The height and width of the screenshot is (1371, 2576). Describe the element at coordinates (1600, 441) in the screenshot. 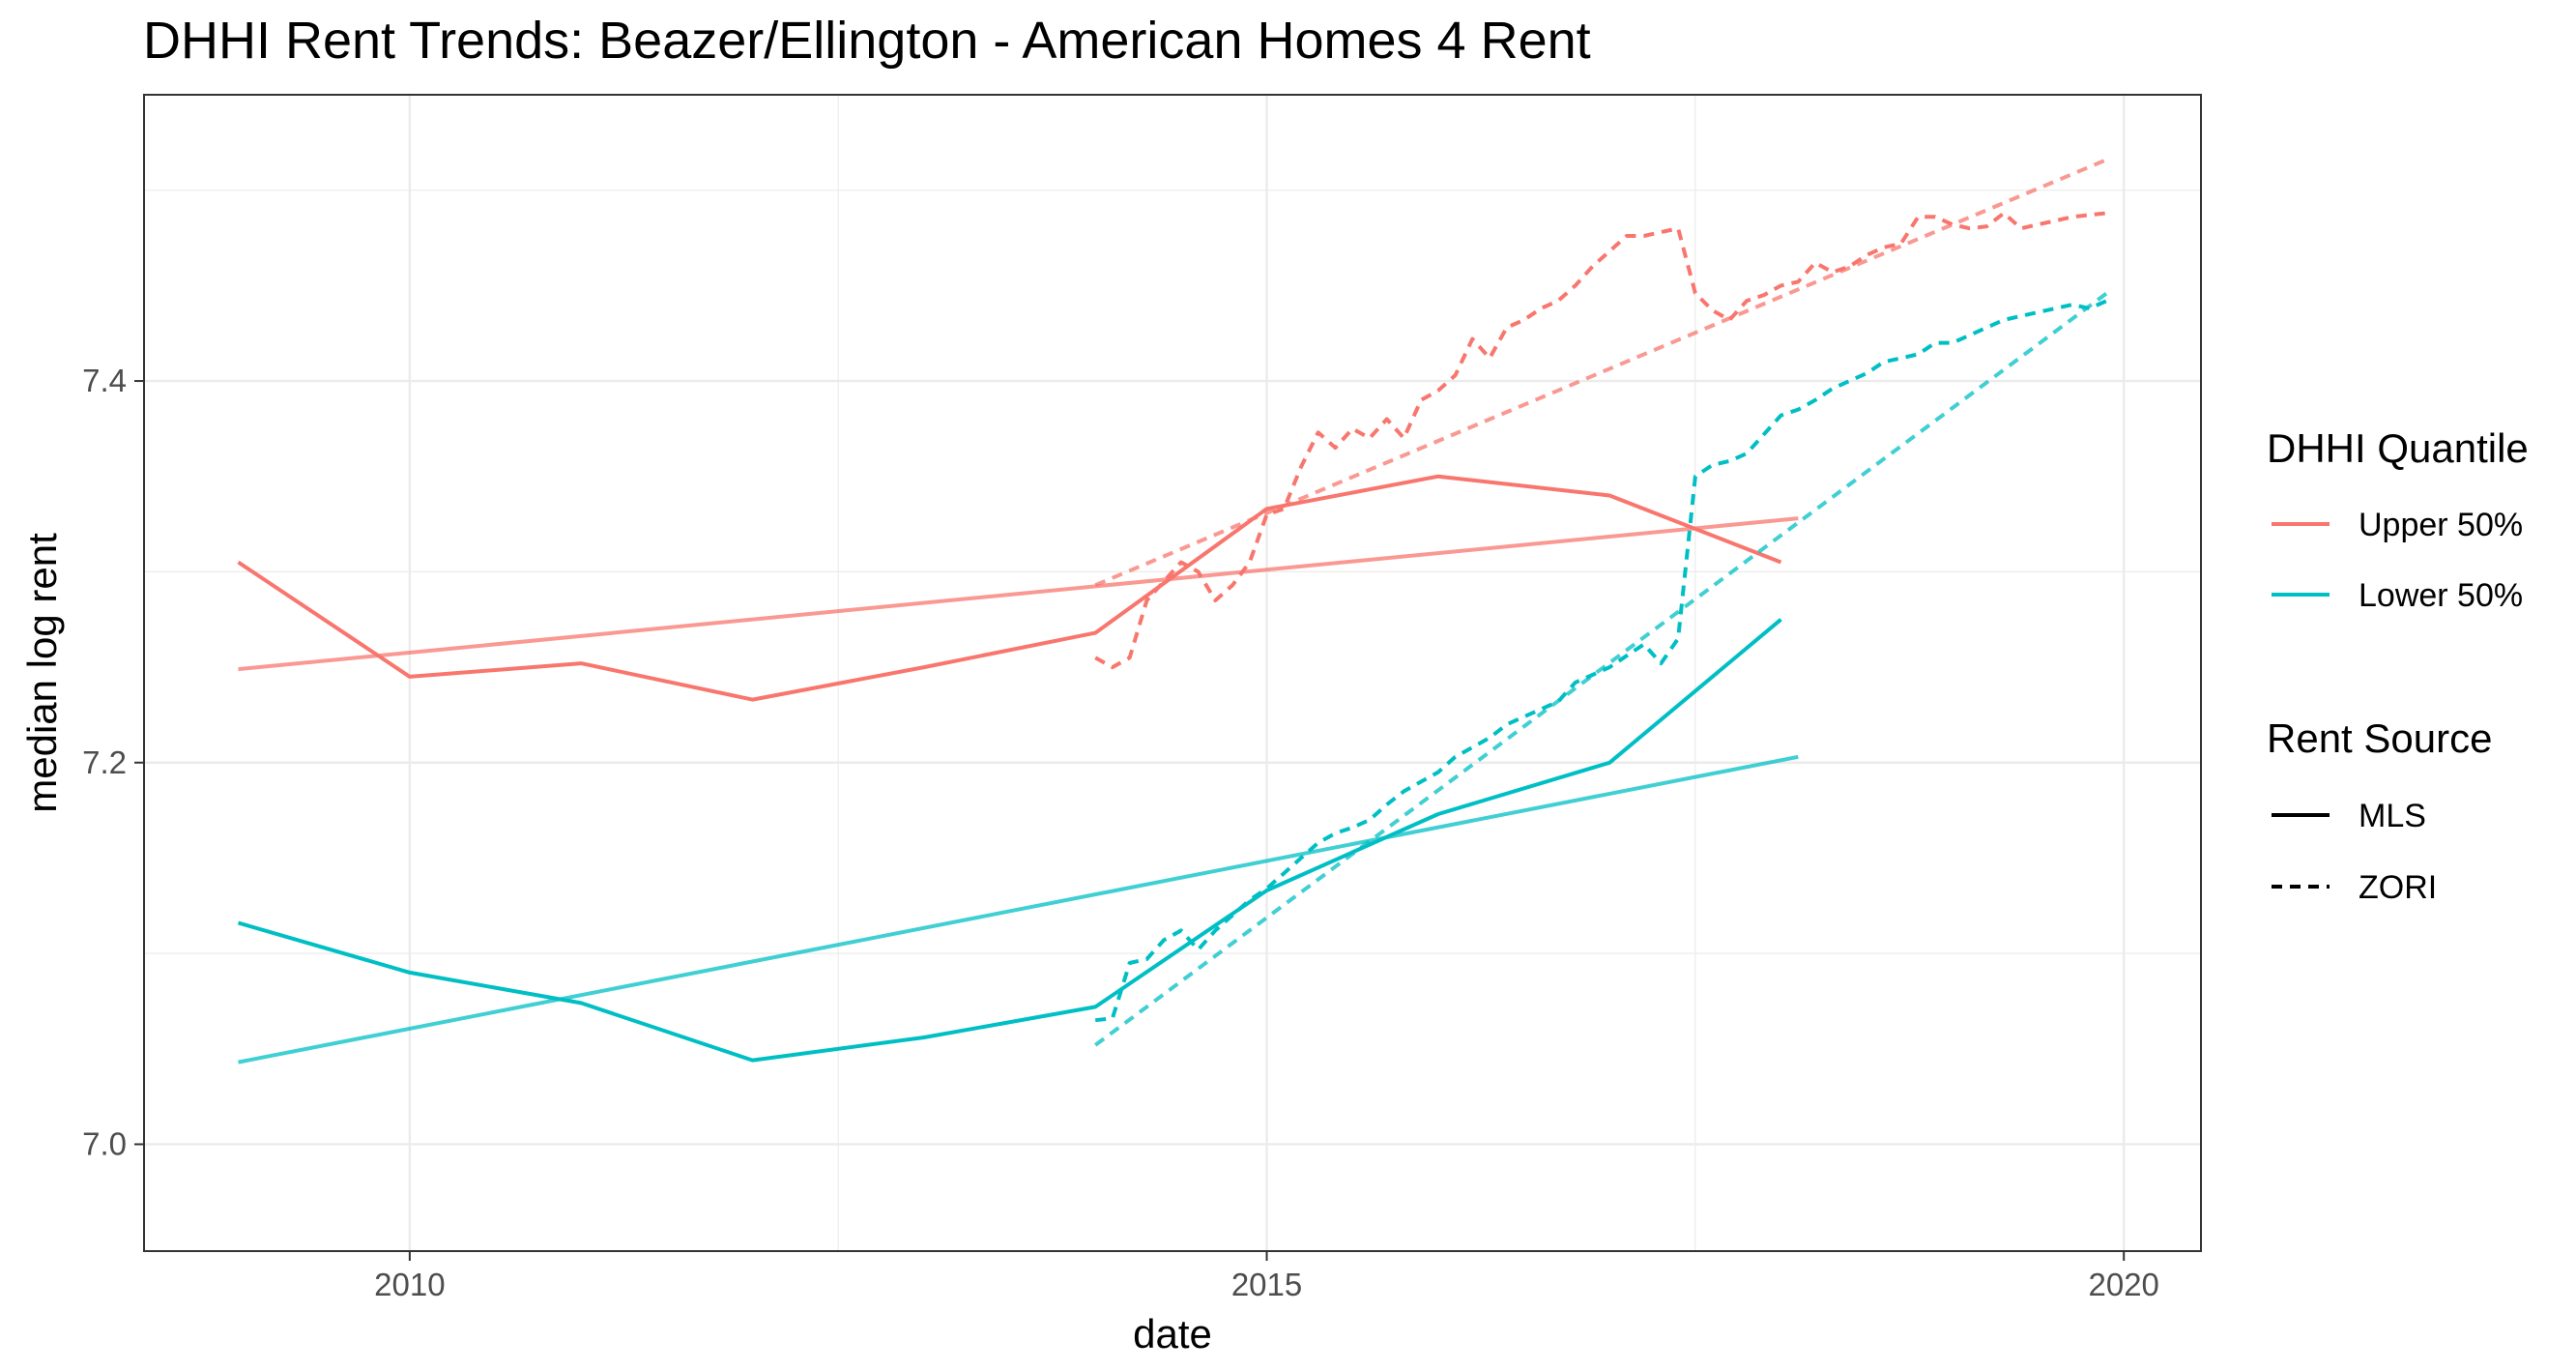

I see `series-line-upper-50-zori-observed` at that location.